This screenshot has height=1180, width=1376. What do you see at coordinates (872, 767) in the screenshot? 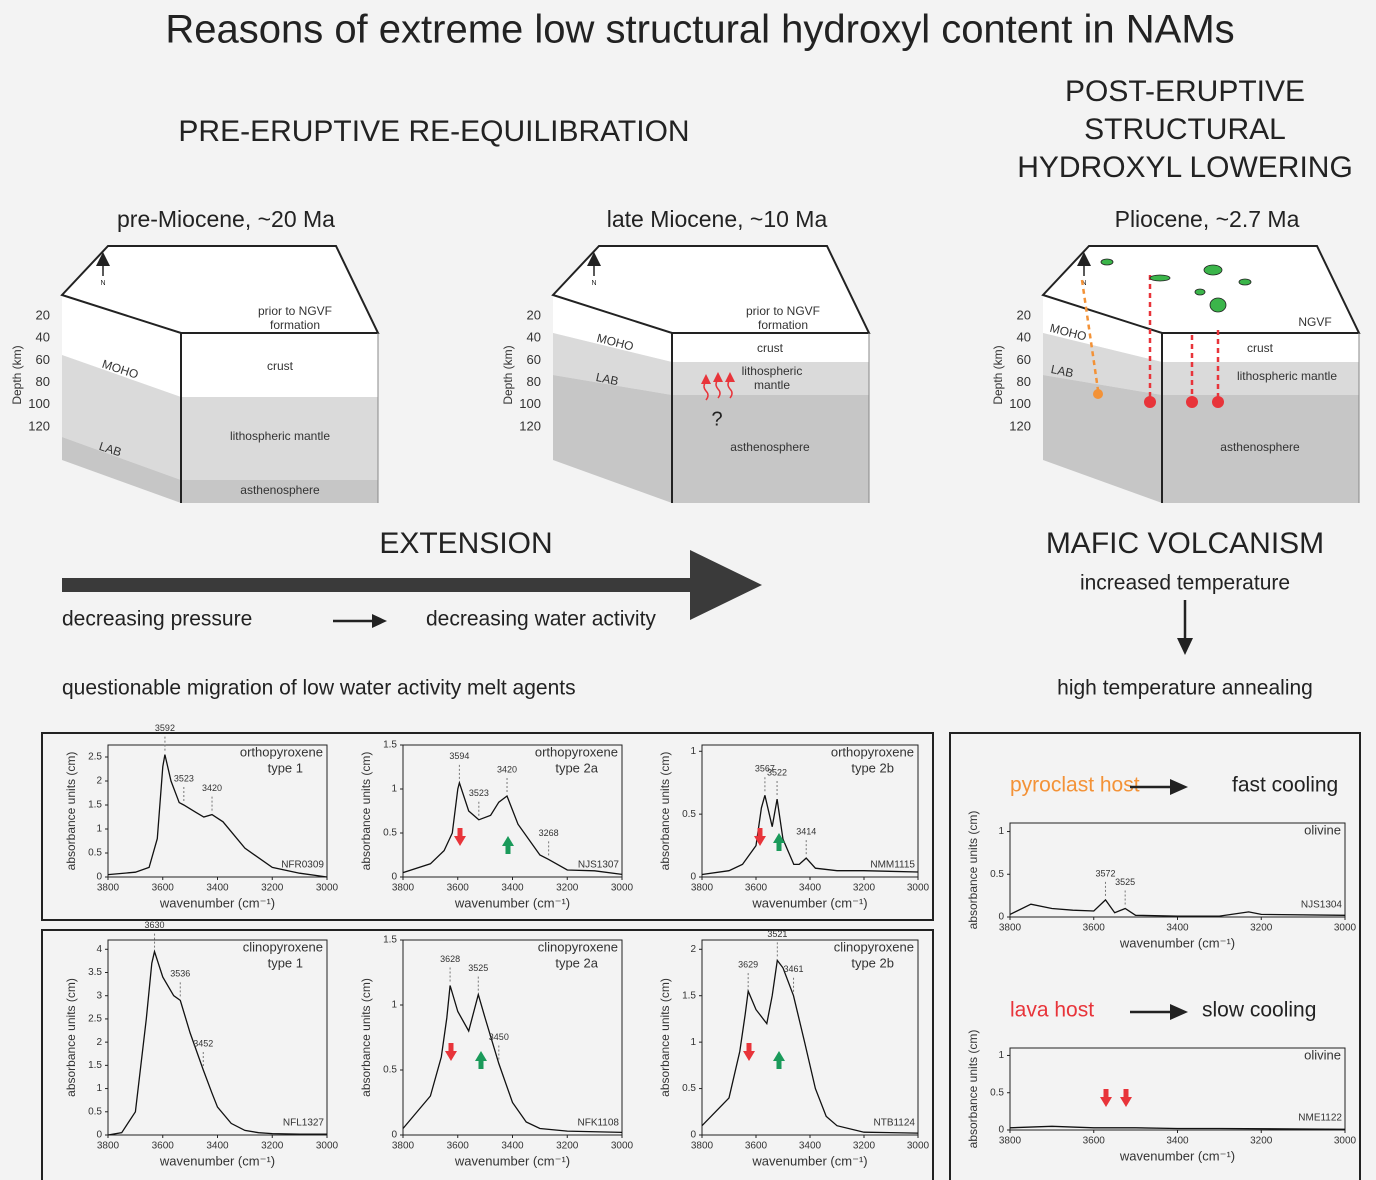
I see `type-label: type 2b` at bounding box center [872, 767].